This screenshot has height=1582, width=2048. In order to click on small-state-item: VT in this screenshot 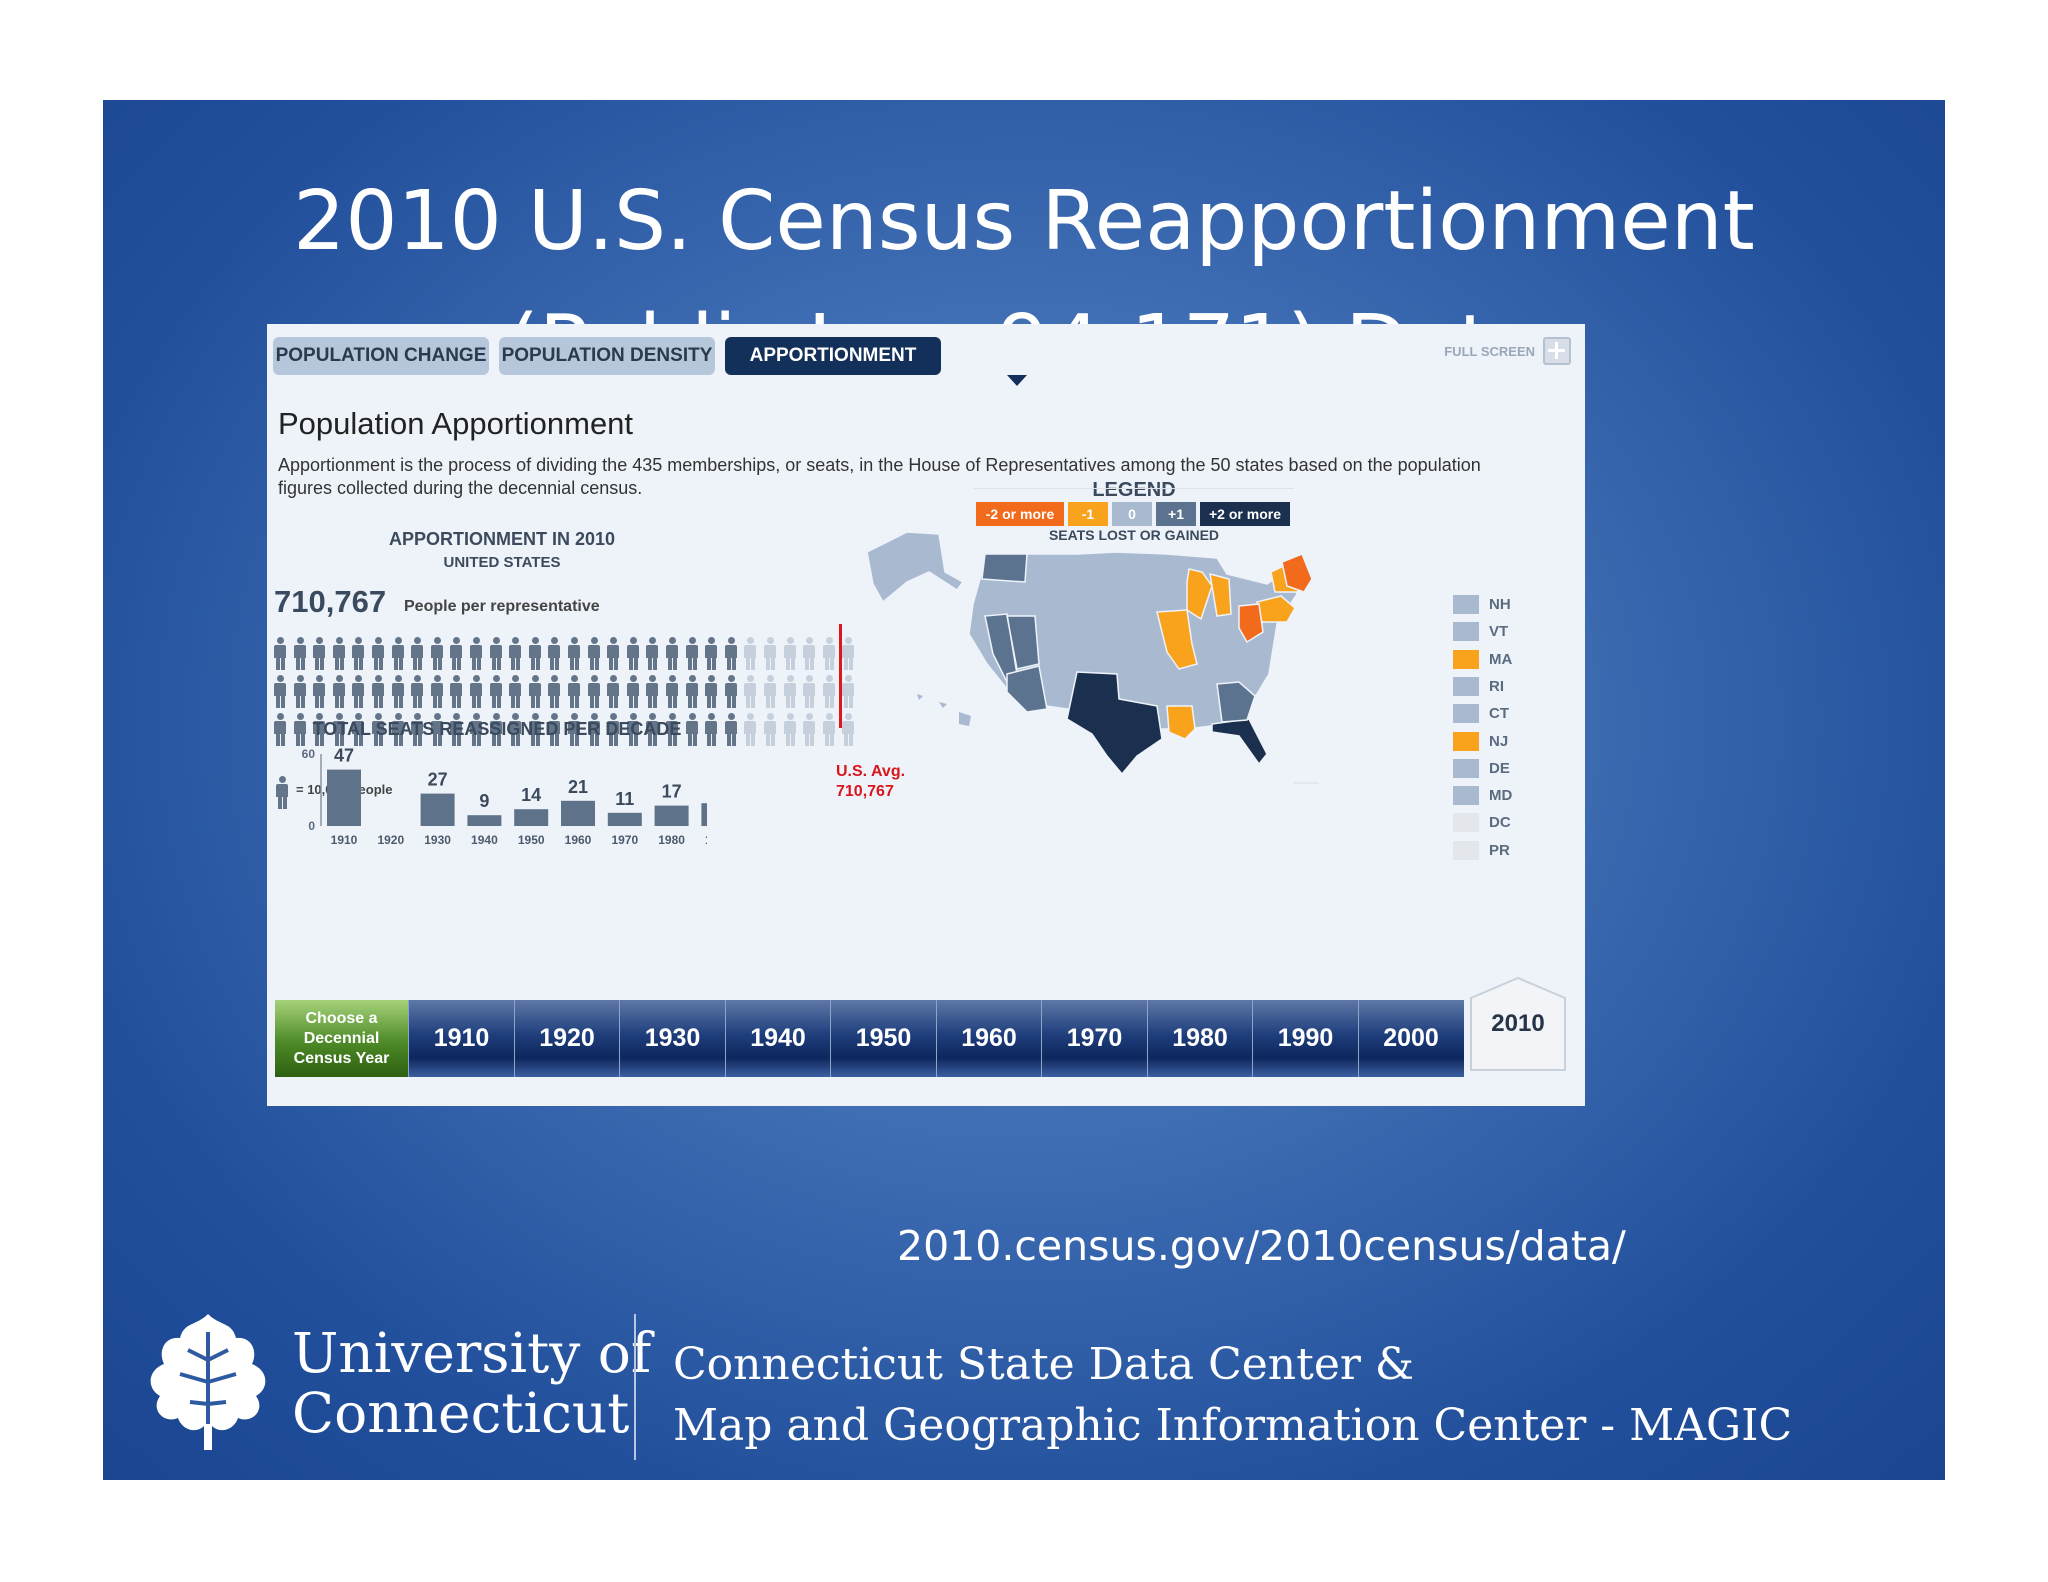, I will do `click(1493, 631)`.